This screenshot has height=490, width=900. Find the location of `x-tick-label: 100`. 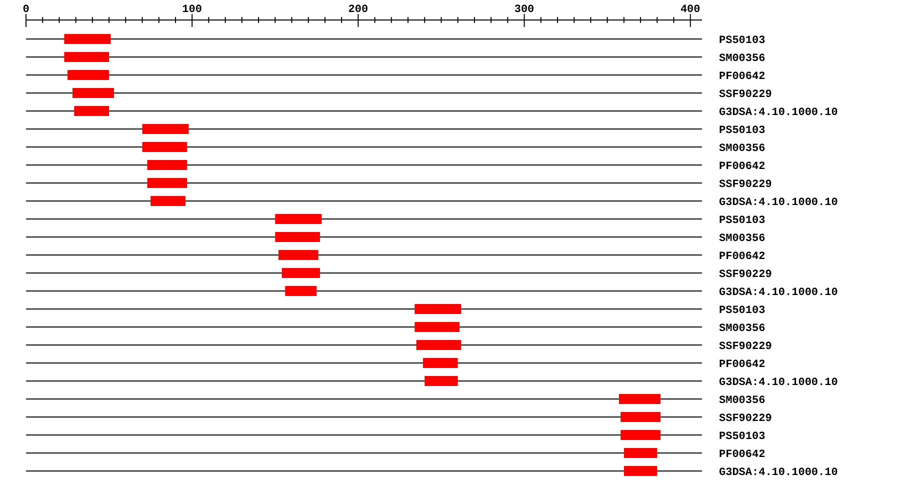

x-tick-label: 100 is located at coordinates (192, 10).